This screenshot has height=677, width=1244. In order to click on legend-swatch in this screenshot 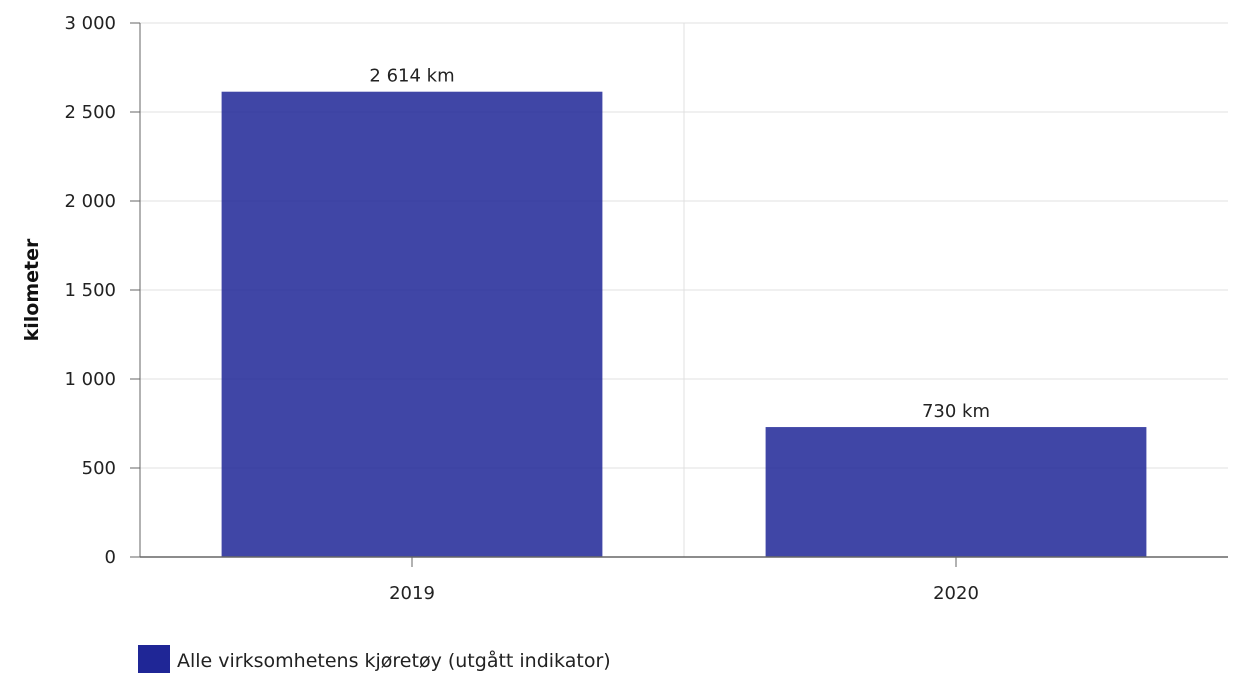, I will do `click(154, 659)`.